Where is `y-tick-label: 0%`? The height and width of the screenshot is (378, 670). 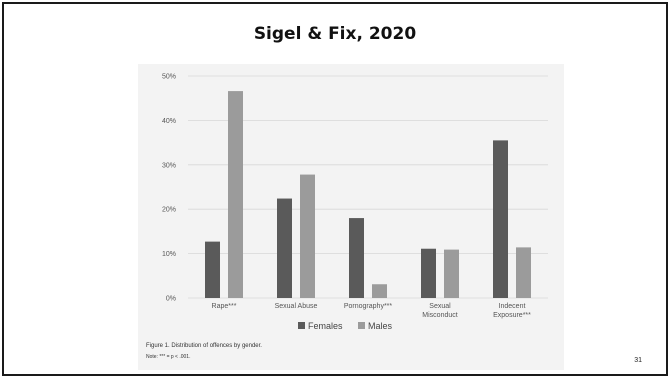 y-tick-label: 0% is located at coordinates (171, 299).